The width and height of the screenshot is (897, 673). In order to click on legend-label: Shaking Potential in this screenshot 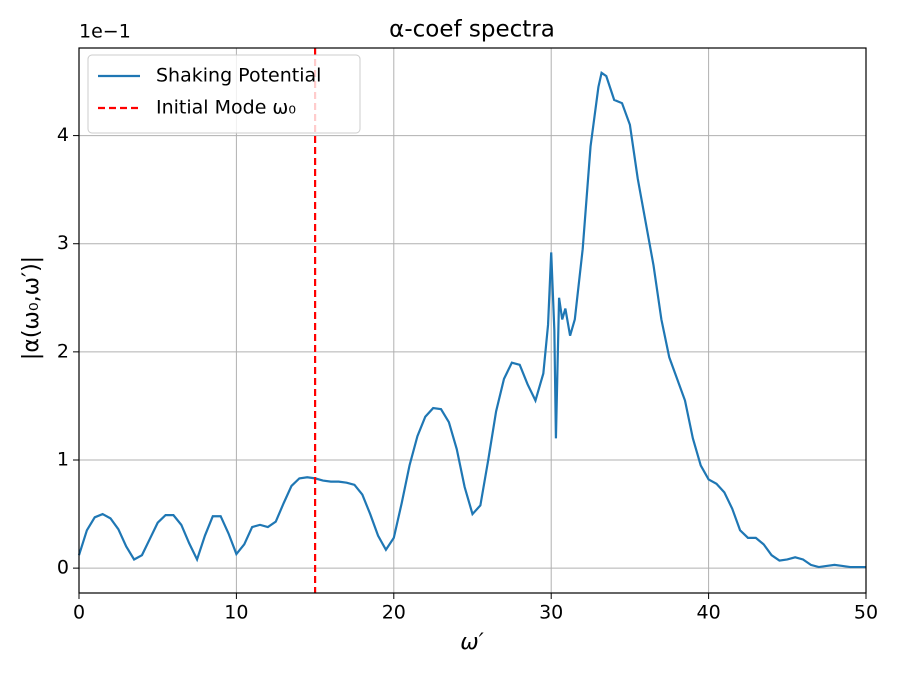, I will do `click(238, 76)`.